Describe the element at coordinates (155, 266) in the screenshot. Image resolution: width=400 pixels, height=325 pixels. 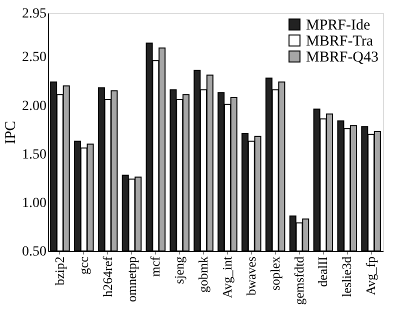
I see `x-tick-label: mcf` at that location.